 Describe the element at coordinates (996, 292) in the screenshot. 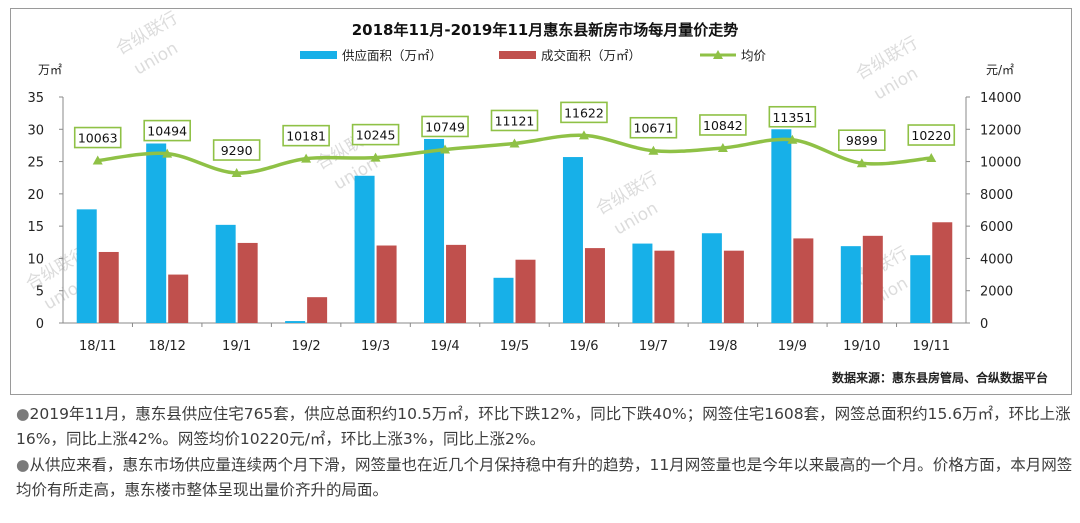

I see `y-right-tick-label: 2000` at that location.